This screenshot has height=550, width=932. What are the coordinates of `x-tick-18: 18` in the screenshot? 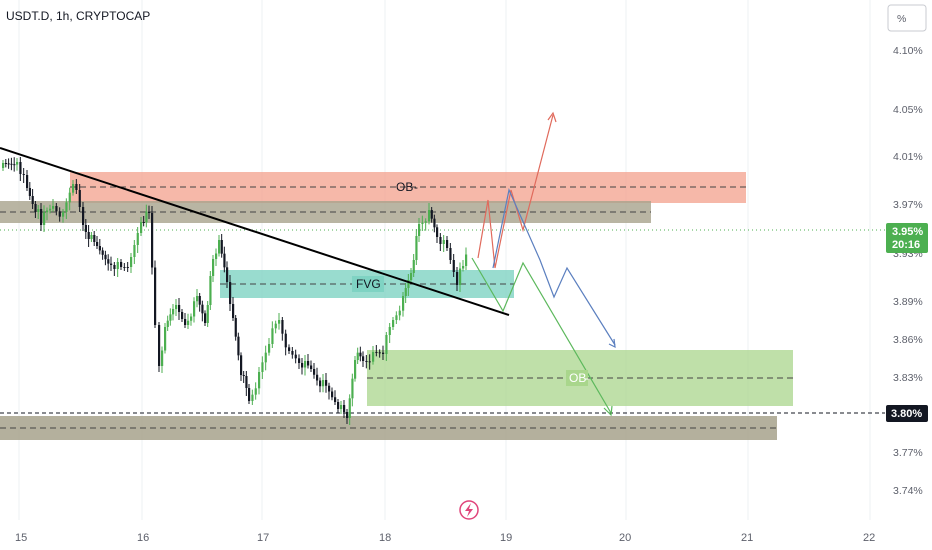 It's located at (385, 538).